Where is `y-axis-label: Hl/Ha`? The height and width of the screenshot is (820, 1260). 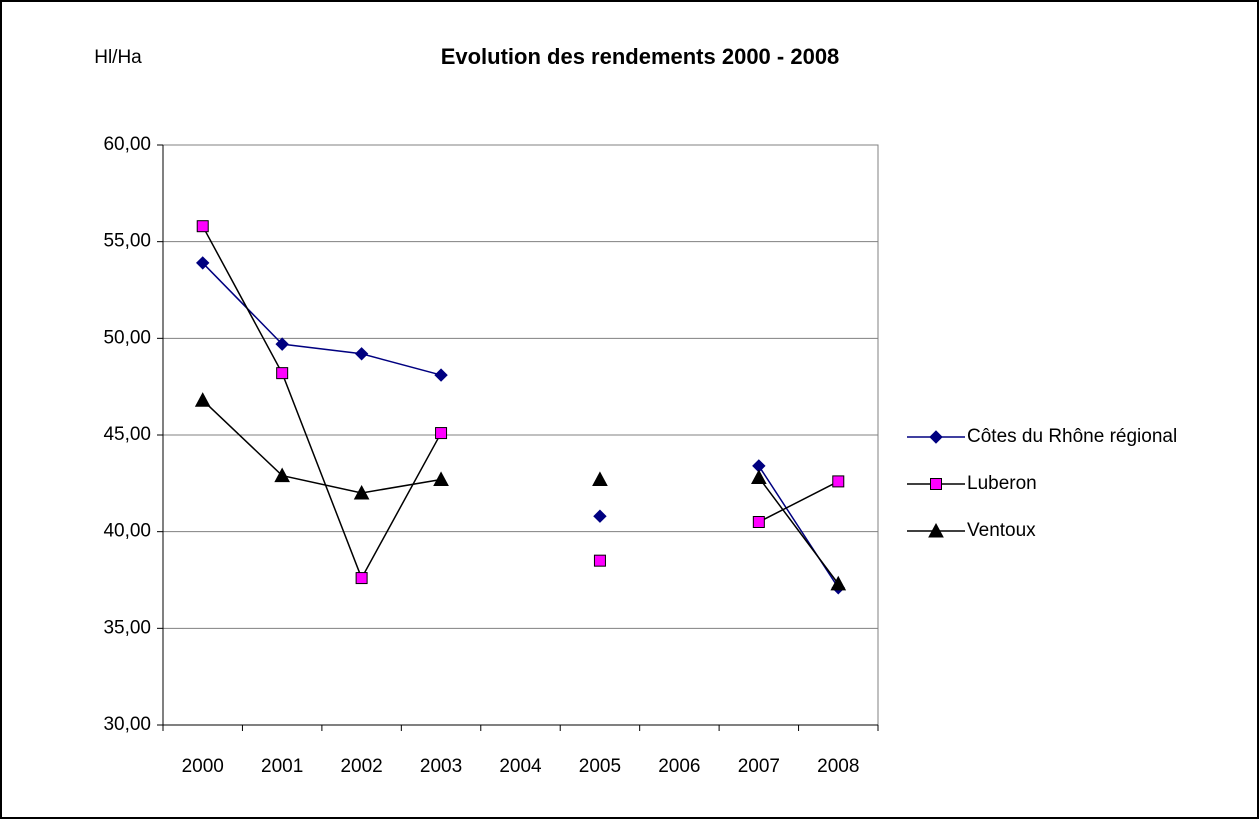
y-axis-label: Hl/Ha is located at coordinates (118, 57).